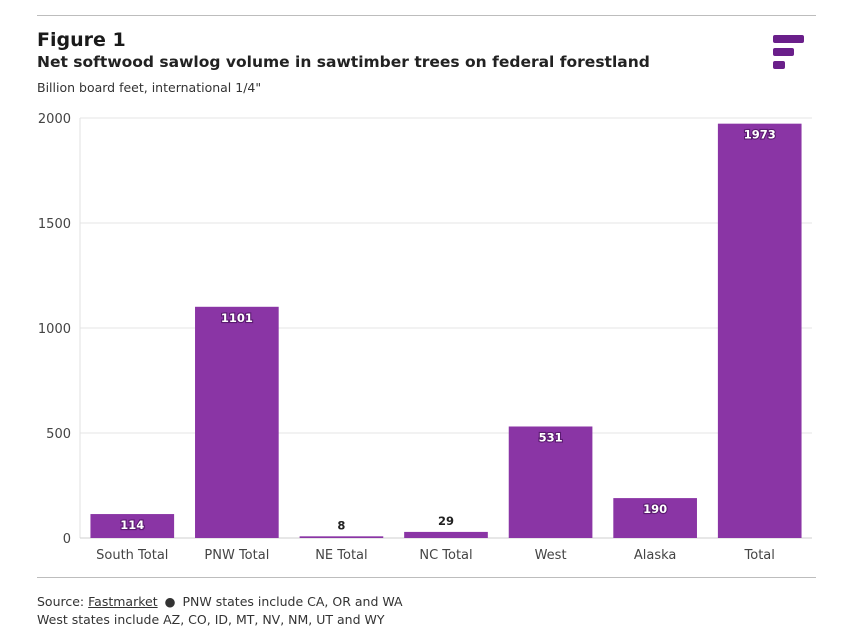 The height and width of the screenshot is (635, 852). What do you see at coordinates (445, 555) in the screenshot?
I see `x-tick-label: NC Total` at bounding box center [445, 555].